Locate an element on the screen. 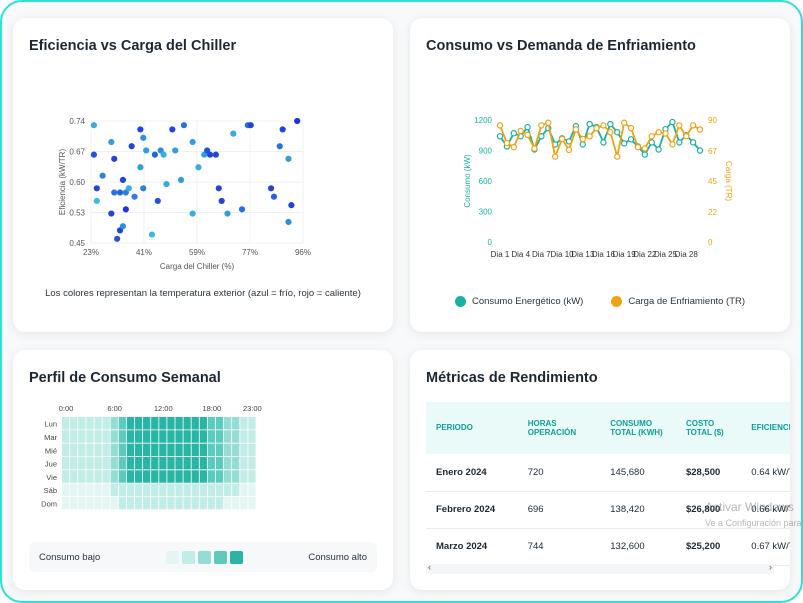 The height and width of the screenshot is (603, 803). cell-hours: 744 is located at coordinates (559, 547).